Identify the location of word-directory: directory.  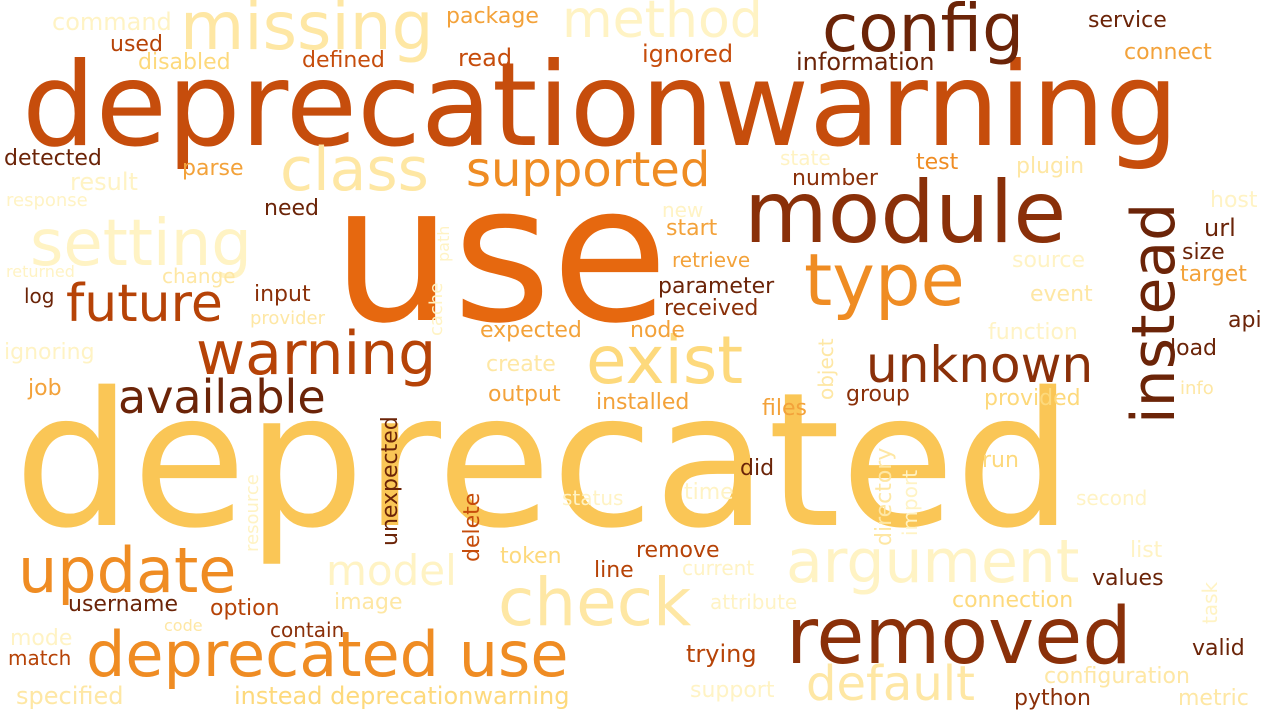
(884, 496).